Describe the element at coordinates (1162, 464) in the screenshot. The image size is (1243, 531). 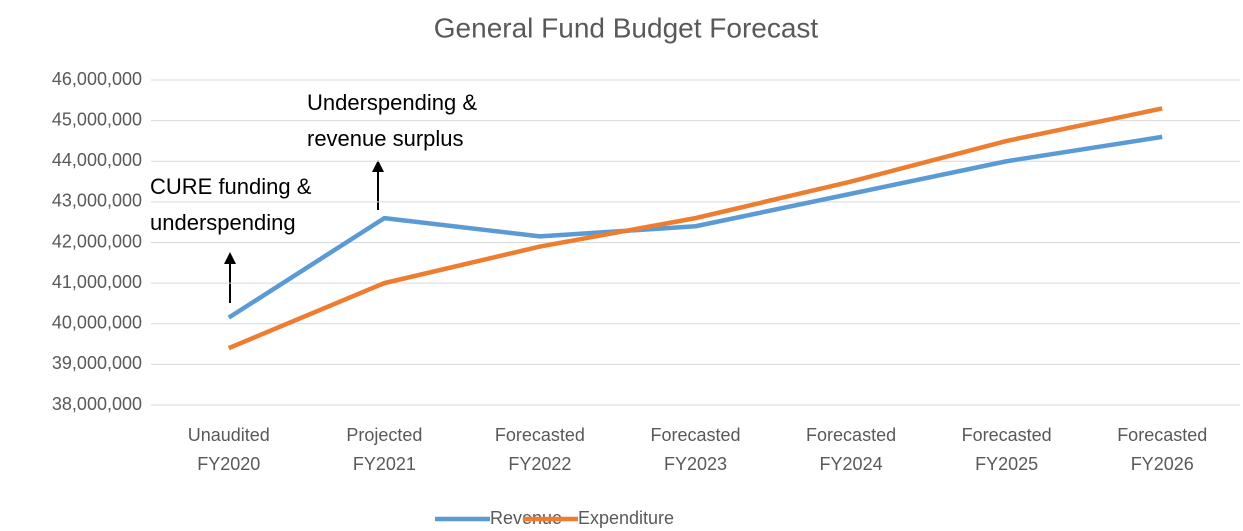
I see `x-tick-label: FY2026` at that location.